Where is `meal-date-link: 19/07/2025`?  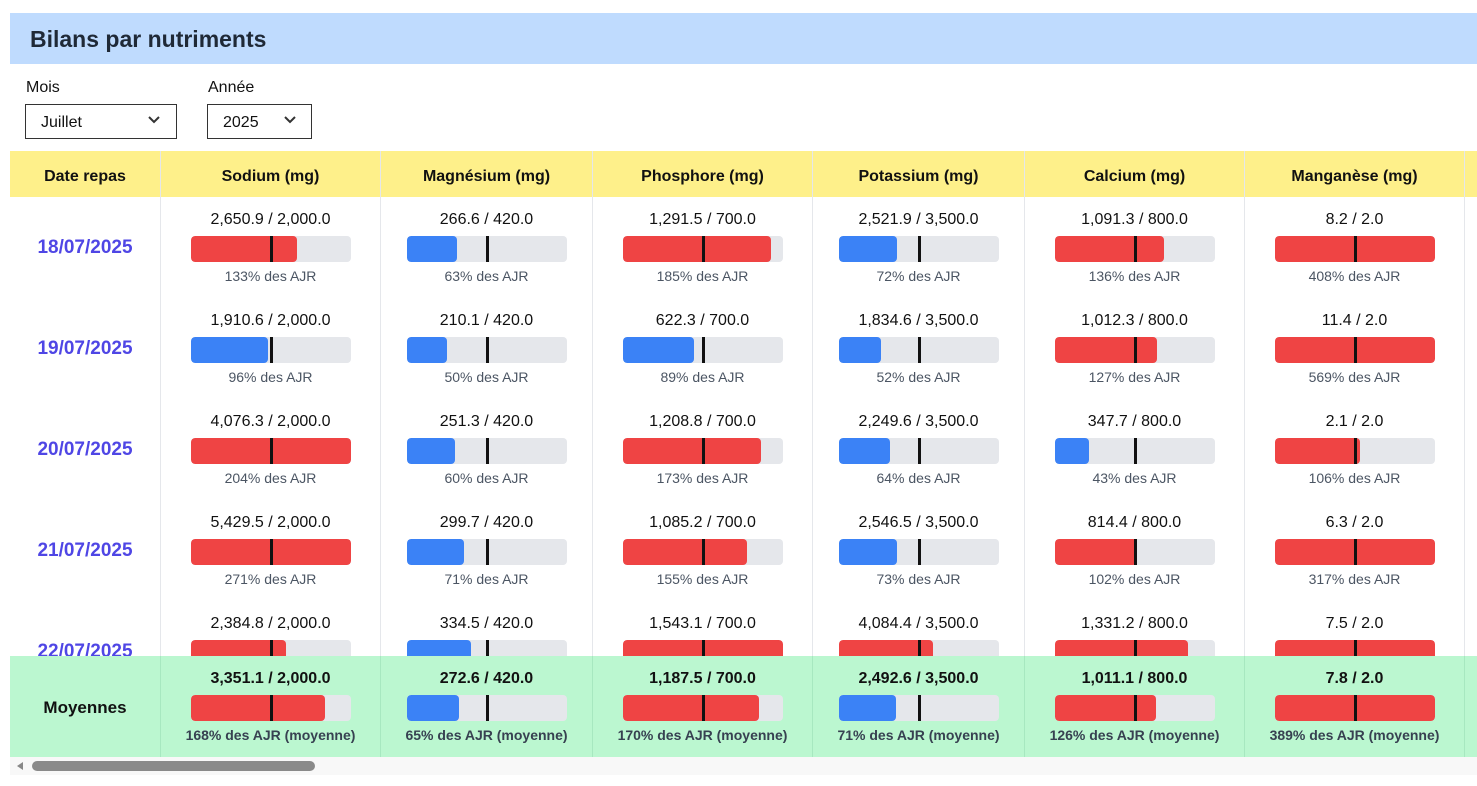
meal-date-link: 19/07/2025 is located at coordinates (85, 348).